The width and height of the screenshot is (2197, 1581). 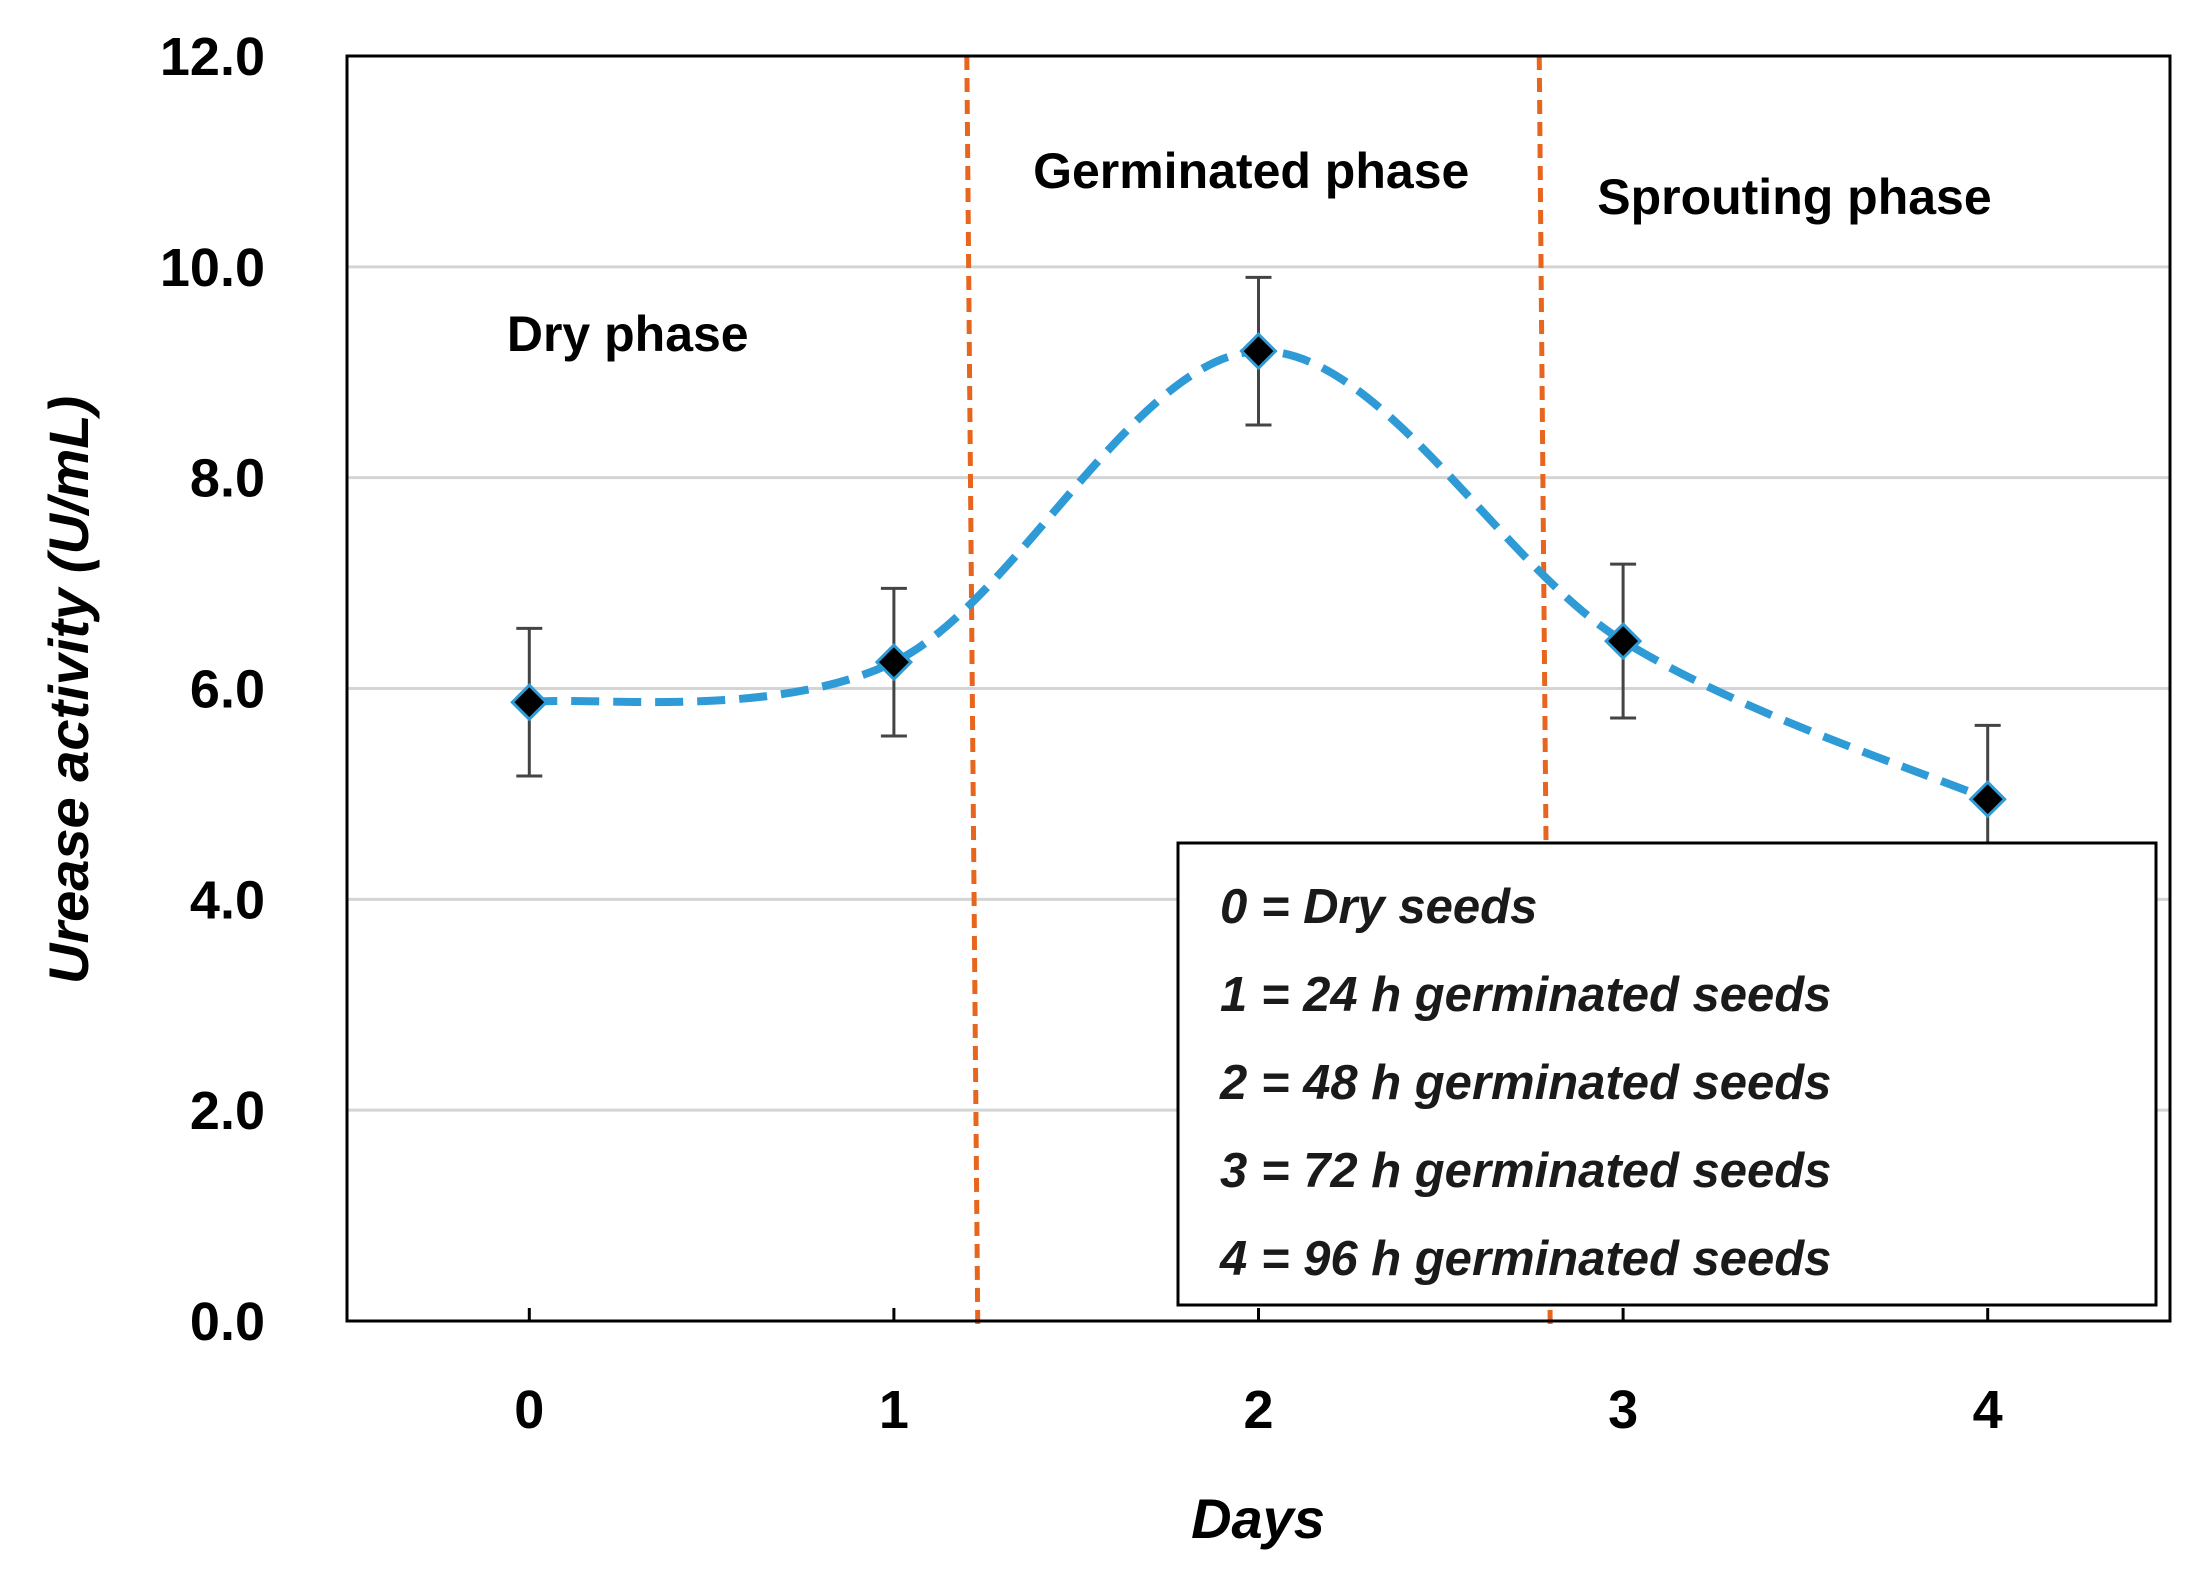 What do you see at coordinates (1249, 252) in the screenshot?
I see `phase-labels: Dry phase Germinated phase Sprouting phase` at bounding box center [1249, 252].